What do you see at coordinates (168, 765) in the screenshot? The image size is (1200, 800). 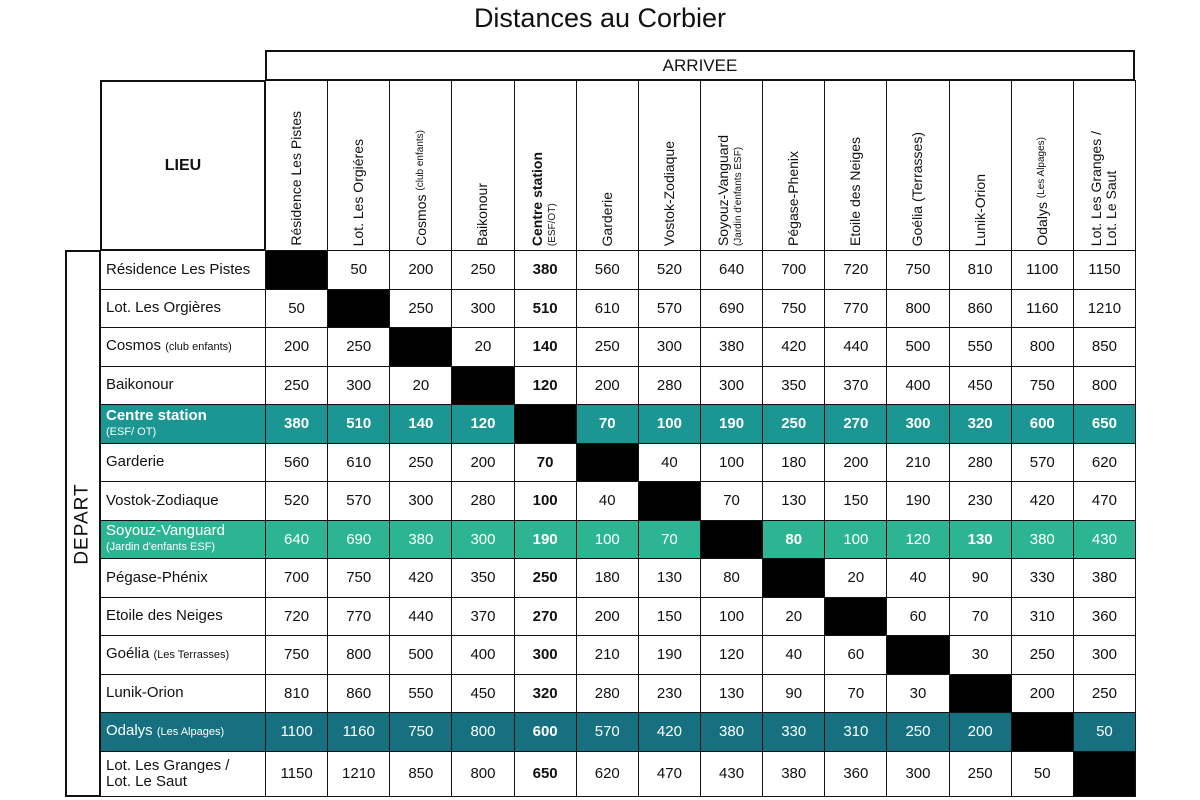 I see `row-name: Lot. Les Granges /` at bounding box center [168, 765].